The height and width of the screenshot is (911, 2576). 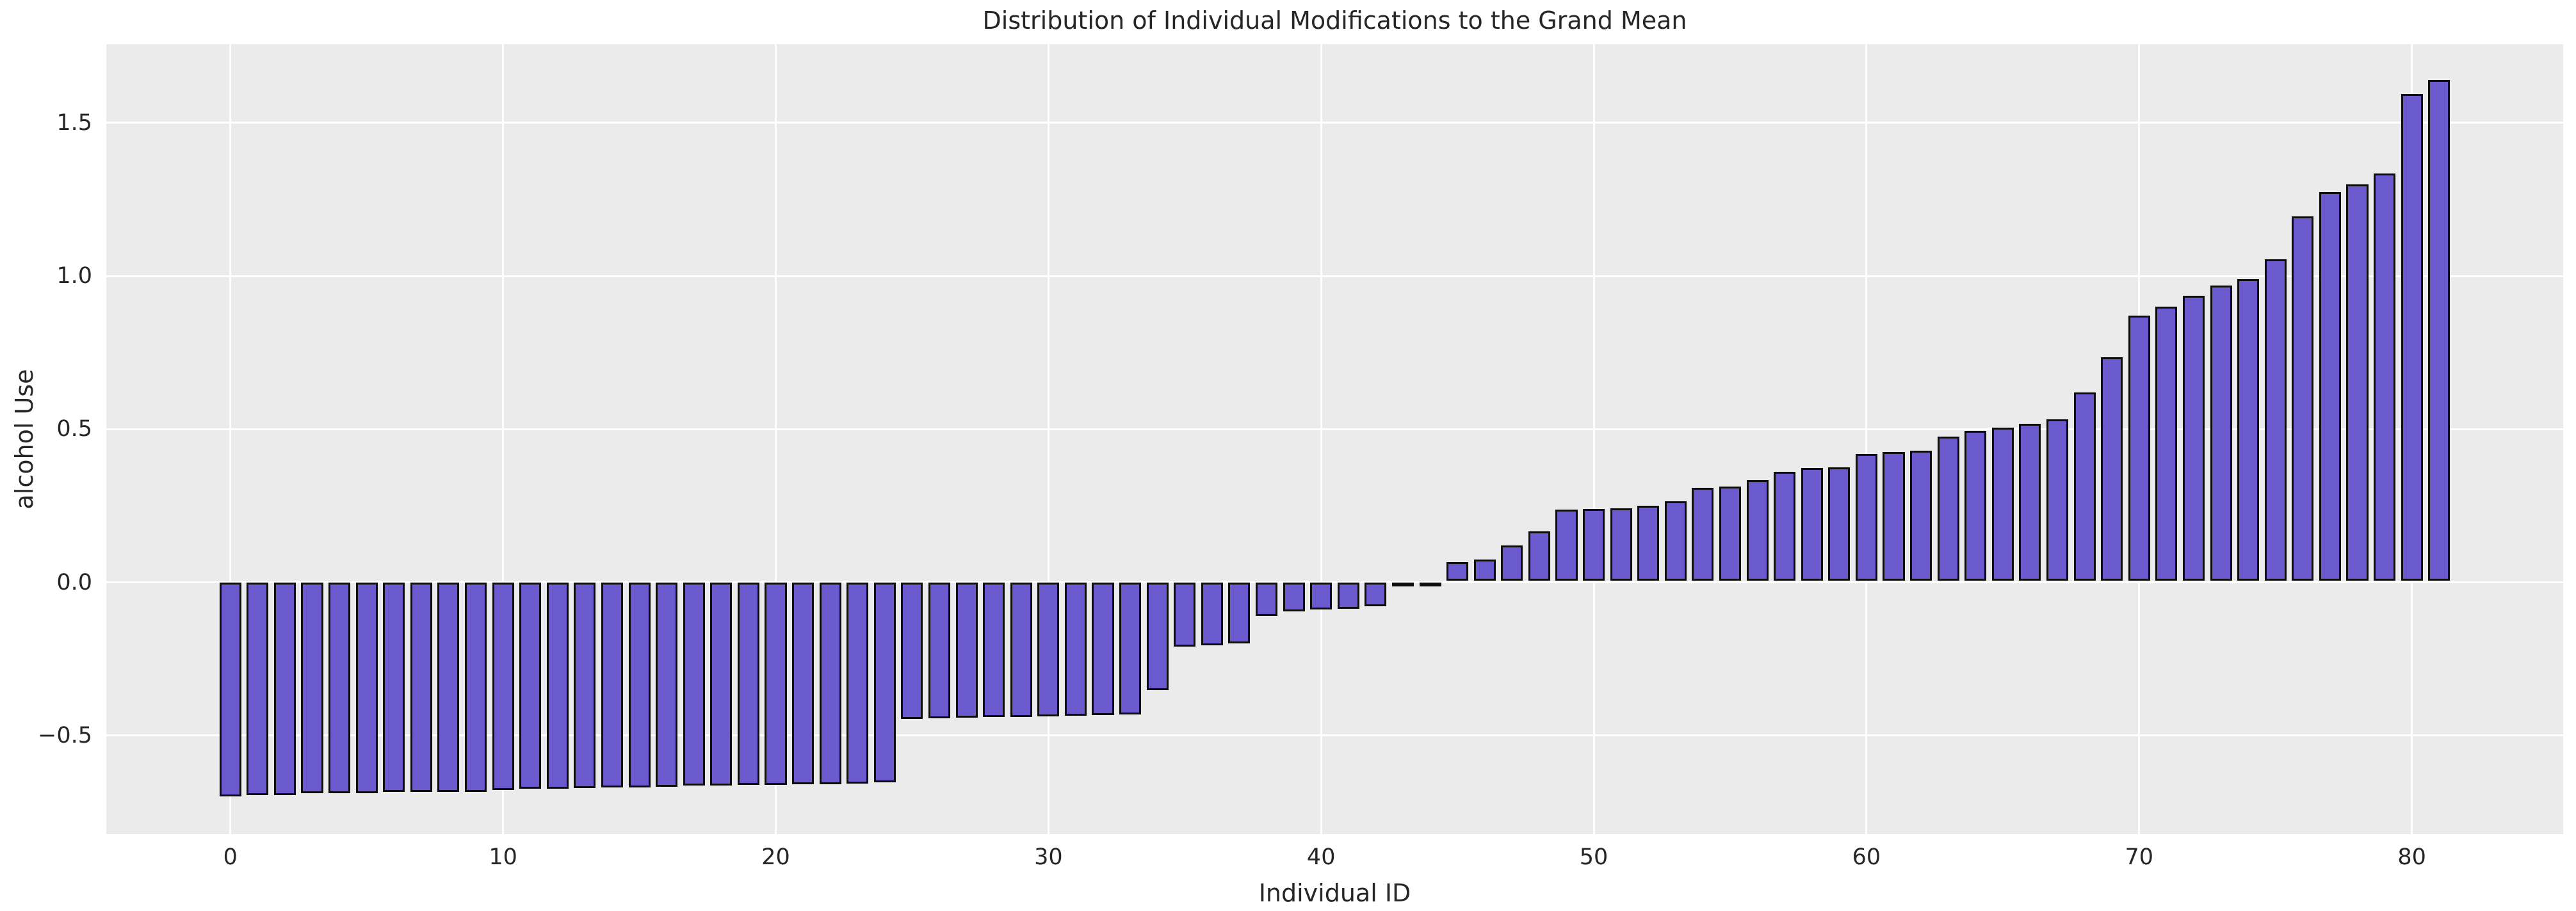 I want to click on x-tick-label: 60, so click(x=1866, y=857).